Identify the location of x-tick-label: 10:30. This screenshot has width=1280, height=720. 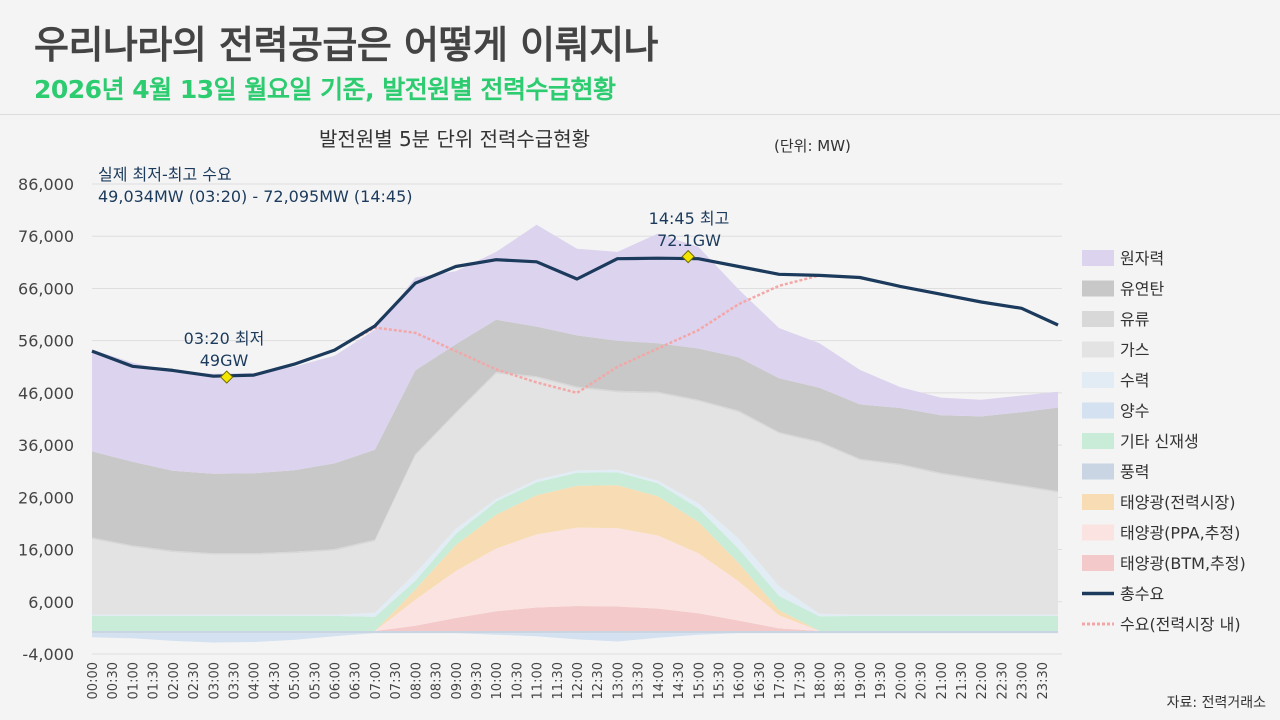
(517, 680).